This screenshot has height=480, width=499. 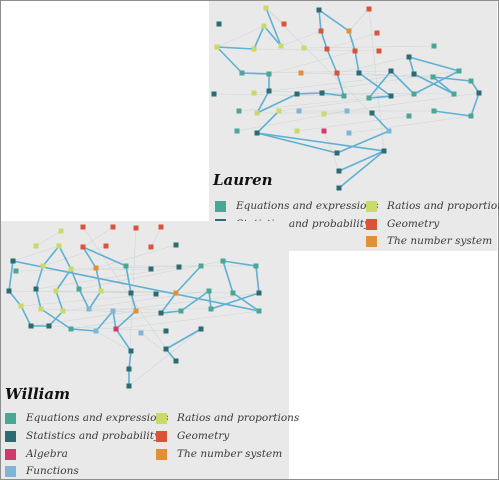 I want to click on william-legend-geometry: Geometry, so click(x=192, y=436).